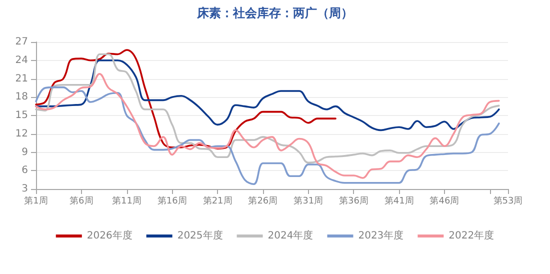 The image size is (550, 274). Describe the element at coordinates (127, 201) in the screenshot. I see `x-tick-label: 第11周` at that location.